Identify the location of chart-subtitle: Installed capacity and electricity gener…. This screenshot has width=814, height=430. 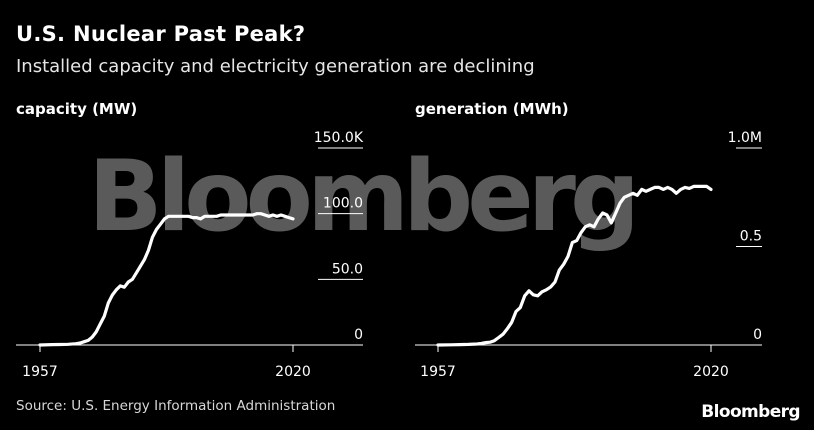
(275, 66).